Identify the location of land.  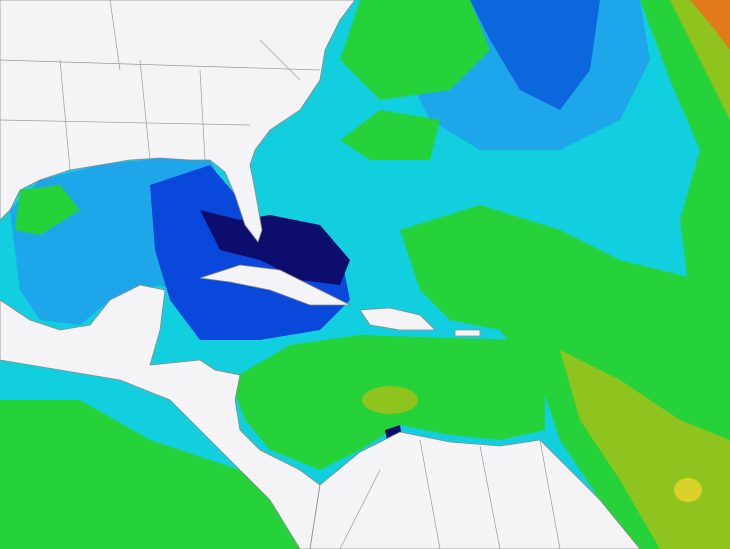
(475, 490).